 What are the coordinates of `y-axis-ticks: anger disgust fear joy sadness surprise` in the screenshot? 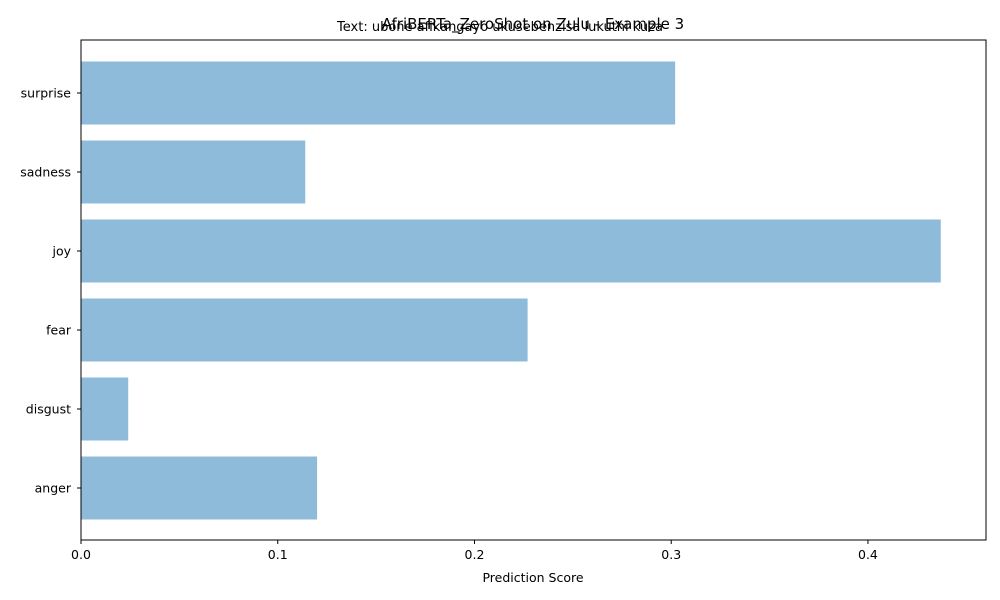 It's located at (50, 291).